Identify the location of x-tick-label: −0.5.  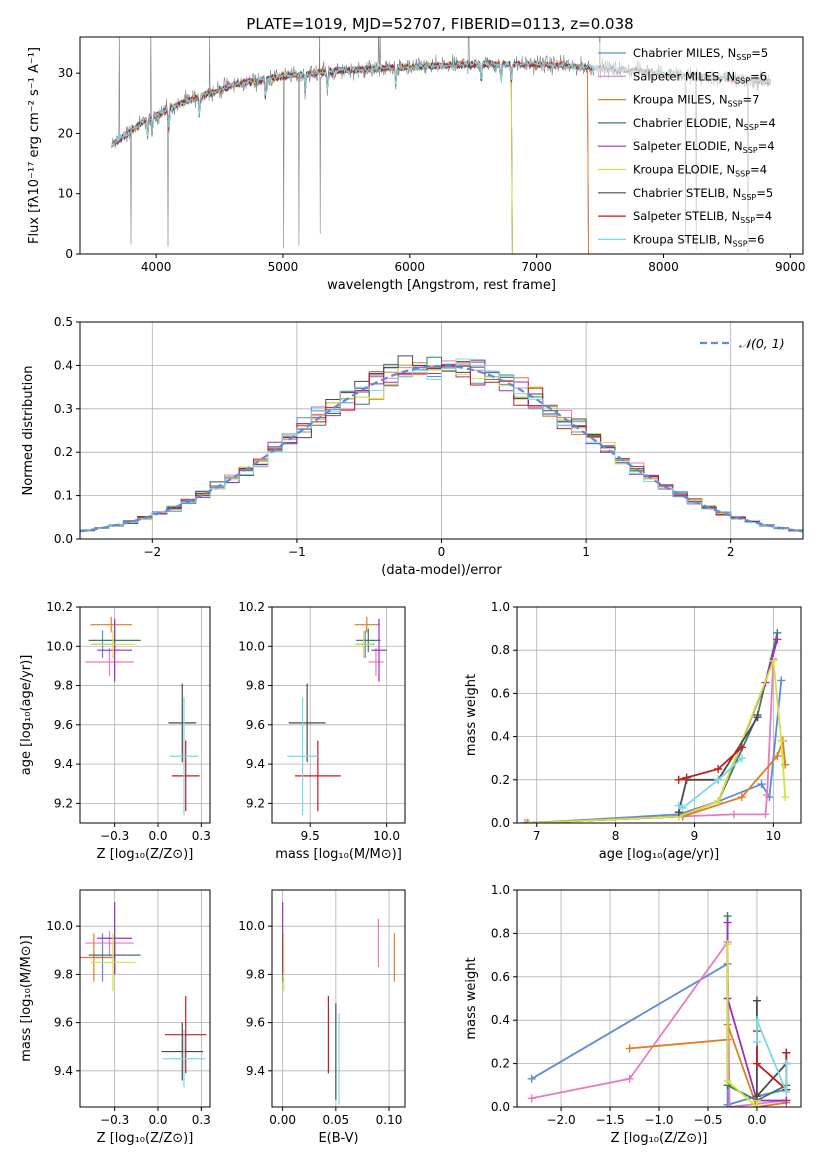
(707, 1120).